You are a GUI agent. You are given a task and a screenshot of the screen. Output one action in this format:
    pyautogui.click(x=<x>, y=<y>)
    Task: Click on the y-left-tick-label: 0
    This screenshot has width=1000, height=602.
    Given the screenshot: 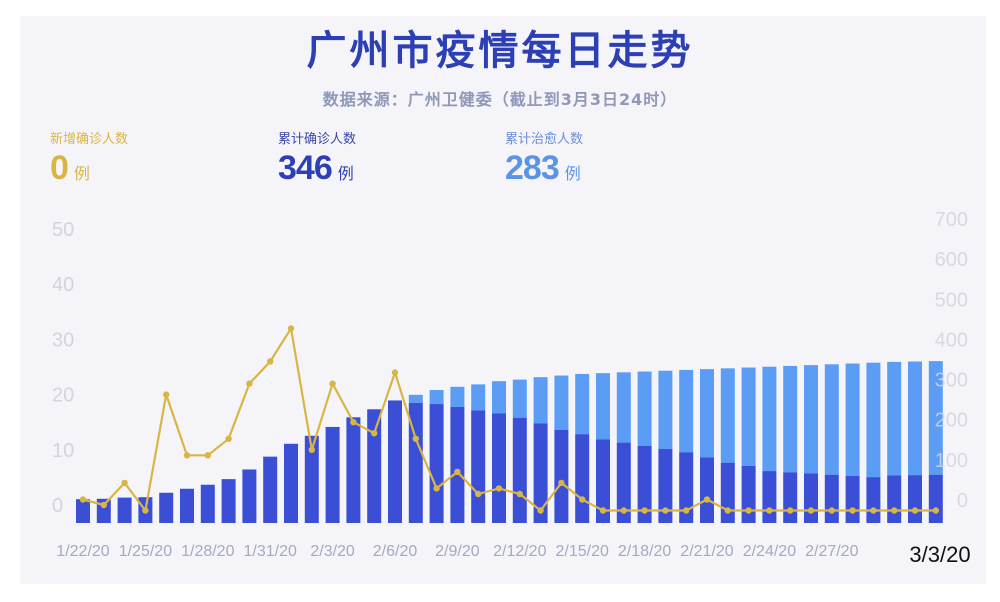 What is the action you would take?
    pyautogui.click(x=57, y=506)
    